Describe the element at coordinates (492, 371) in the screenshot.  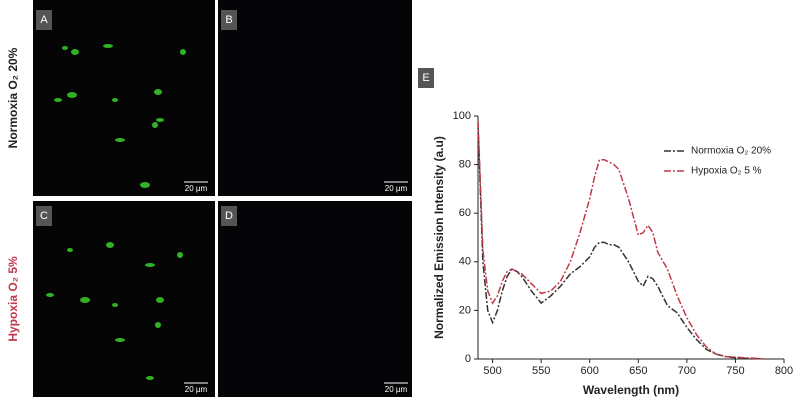
I see `x-tick-label: 500` at that location.